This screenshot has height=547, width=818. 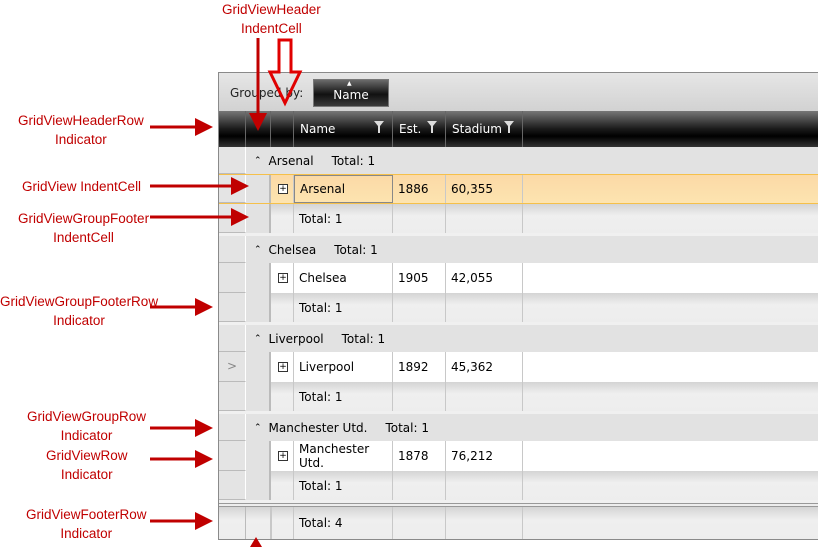 I want to click on data-row: + Chelsea 1905 42,055, so click(x=518, y=278).